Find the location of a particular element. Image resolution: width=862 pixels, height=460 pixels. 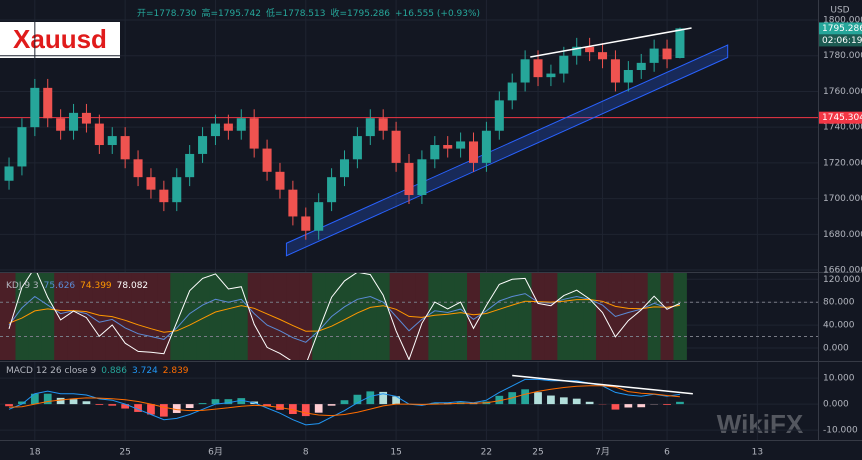

y-tick-label: -10.000 is located at coordinates (840, 431).